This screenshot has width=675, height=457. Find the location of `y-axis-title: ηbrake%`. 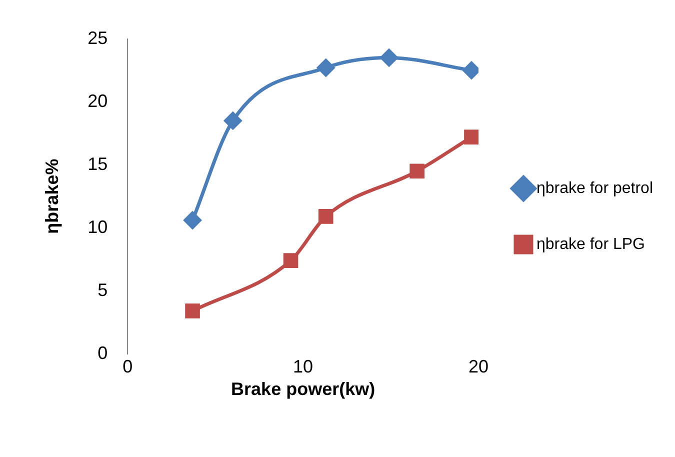

y-axis-title: ηbrake% is located at coordinates (52, 196).